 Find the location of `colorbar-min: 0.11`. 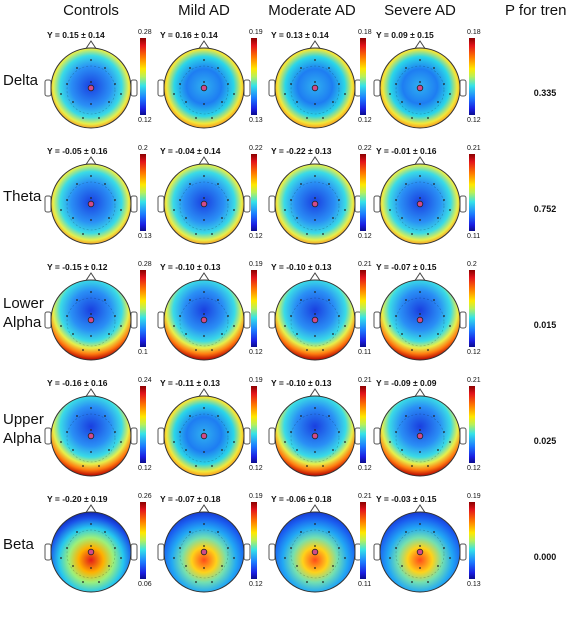

colorbar-min: 0.11 is located at coordinates (365, 584).